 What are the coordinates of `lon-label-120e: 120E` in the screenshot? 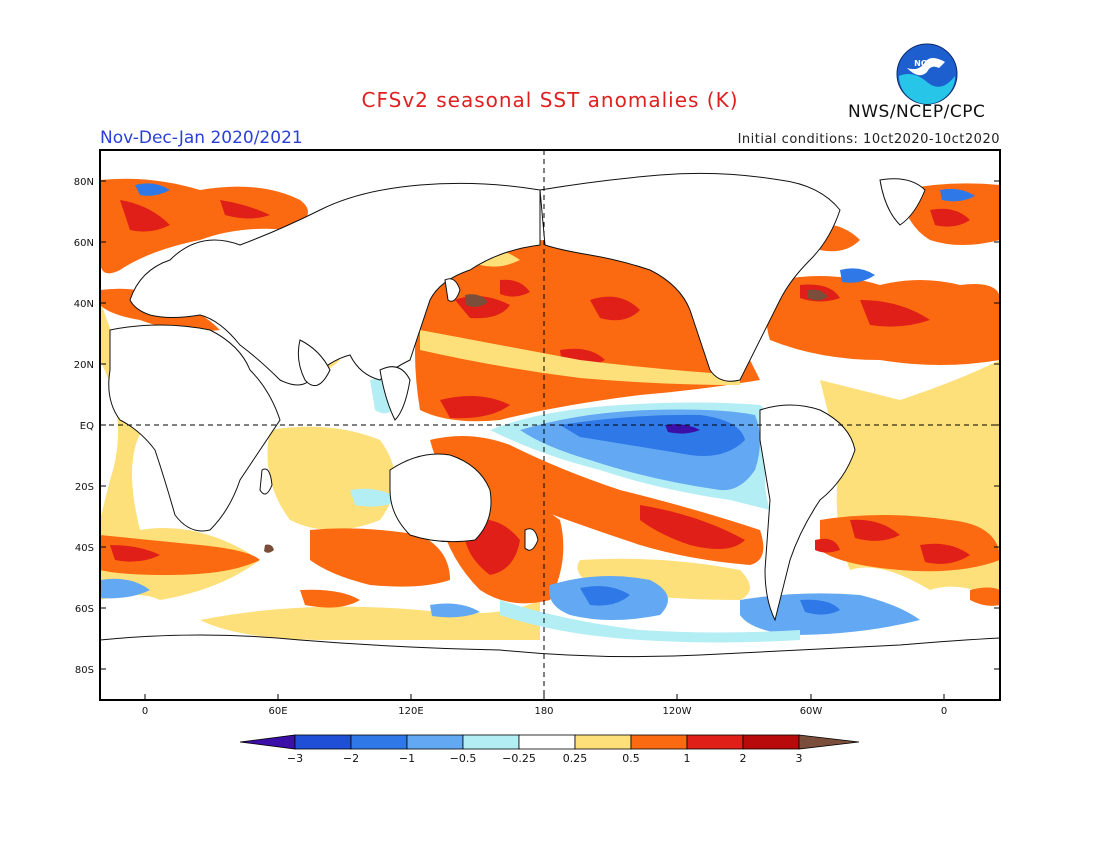 It's located at (410, 711).